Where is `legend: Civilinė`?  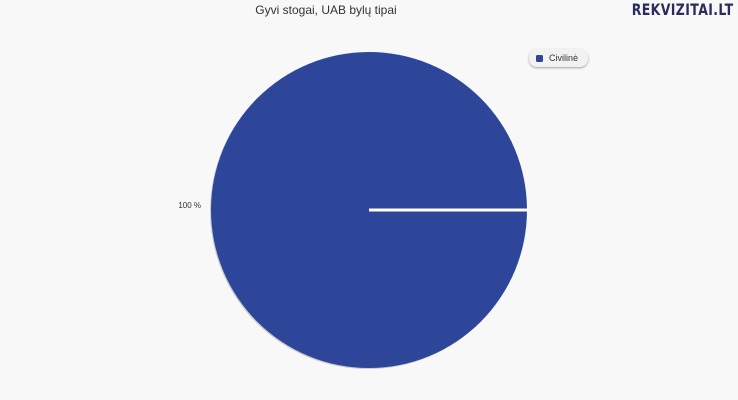
legend: Civilinė is located at coordinates (559, 58).